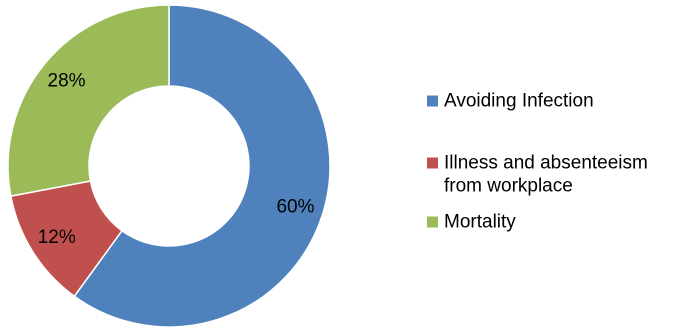  I want to click on slice-mortality, so click(88, 101).